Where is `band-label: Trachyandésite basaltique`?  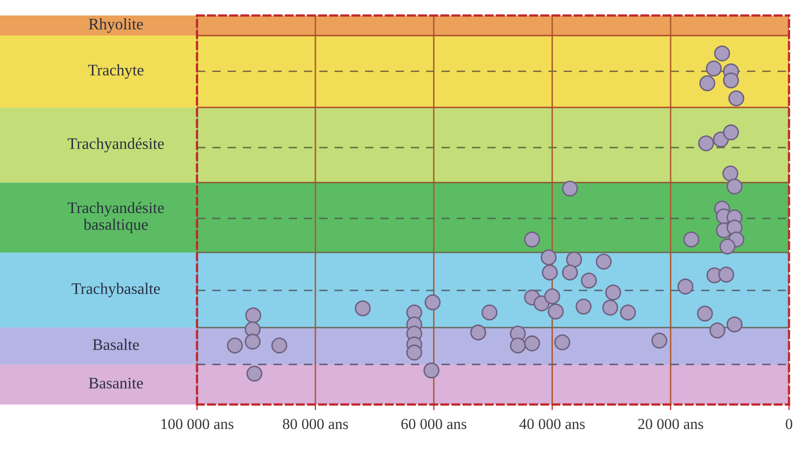
band-label: Trachyandésite basaltique is located at coordinates (116, 218).